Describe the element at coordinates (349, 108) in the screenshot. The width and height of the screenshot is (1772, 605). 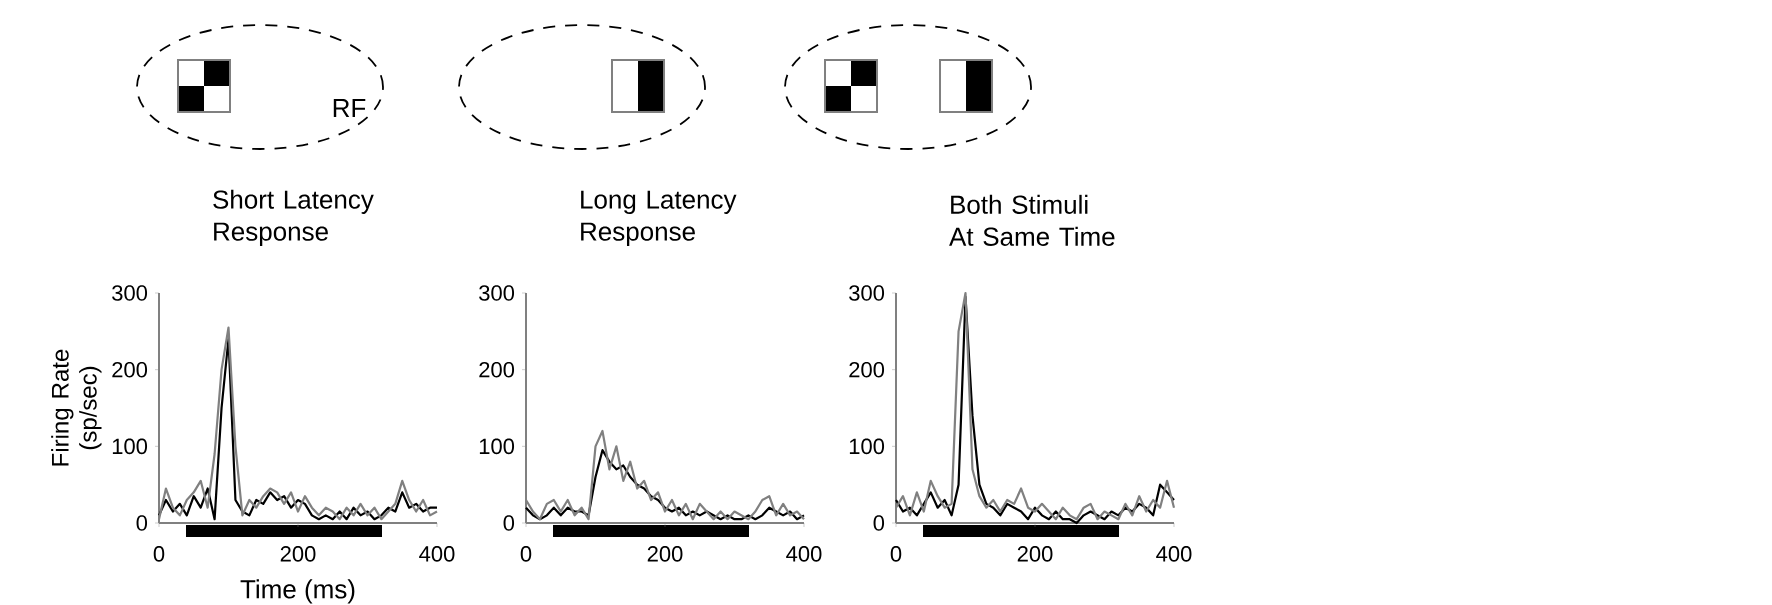
I see `text: RF` at that location.